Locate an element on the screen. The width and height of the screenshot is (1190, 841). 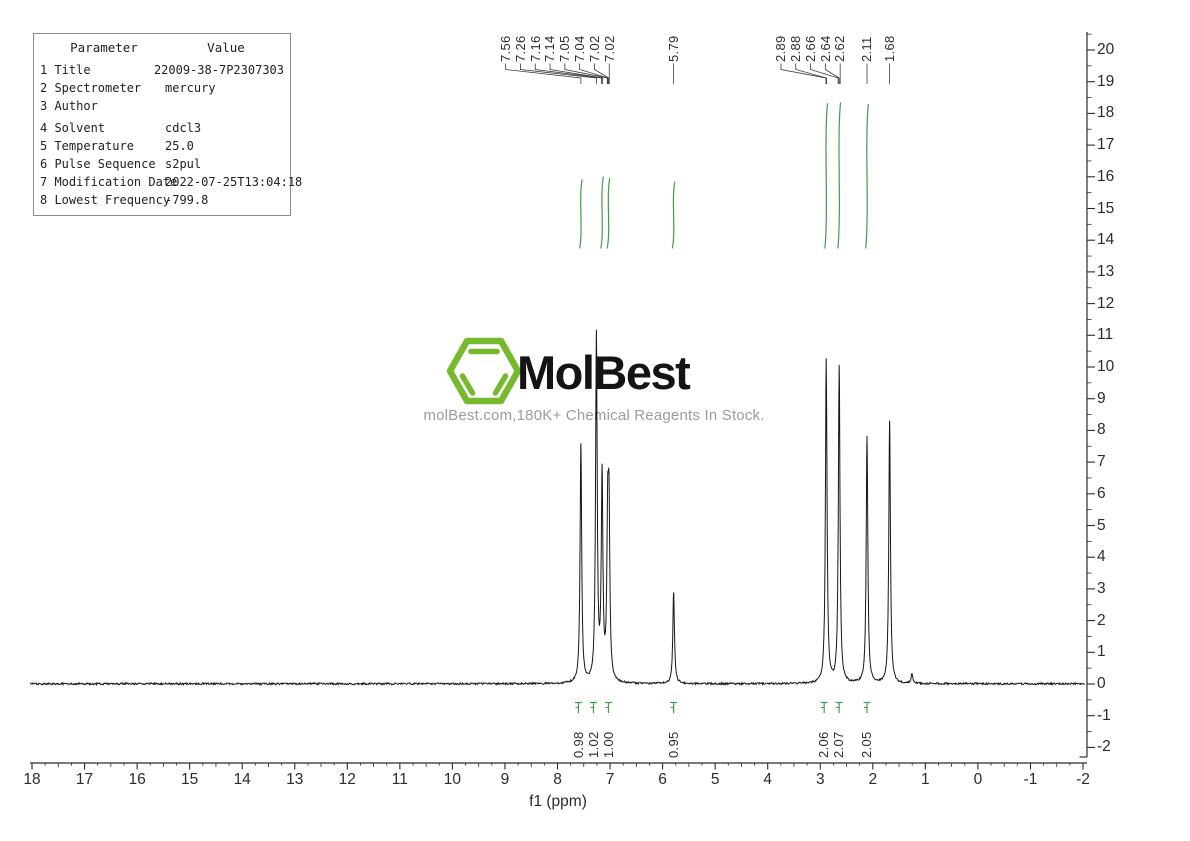
y-axis-tick-label: -1 is located at coordinates (1104, 715).